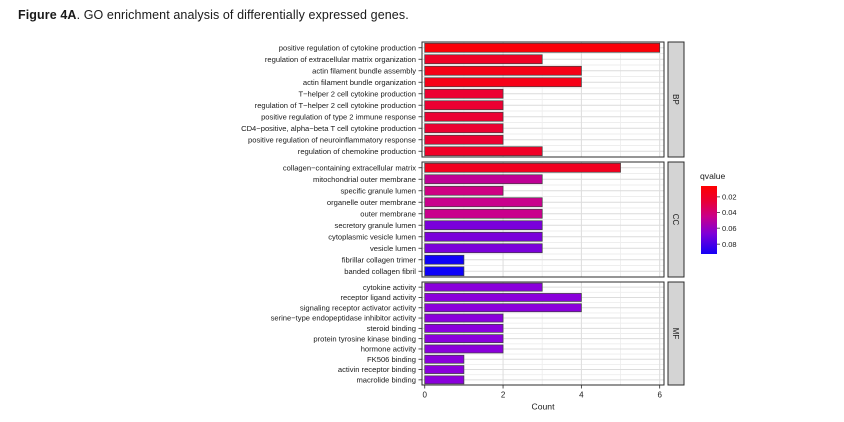 This screenshot has width=844, height=422. I want to click on figure-caption-number: Figure 4A, so click(47, 15).